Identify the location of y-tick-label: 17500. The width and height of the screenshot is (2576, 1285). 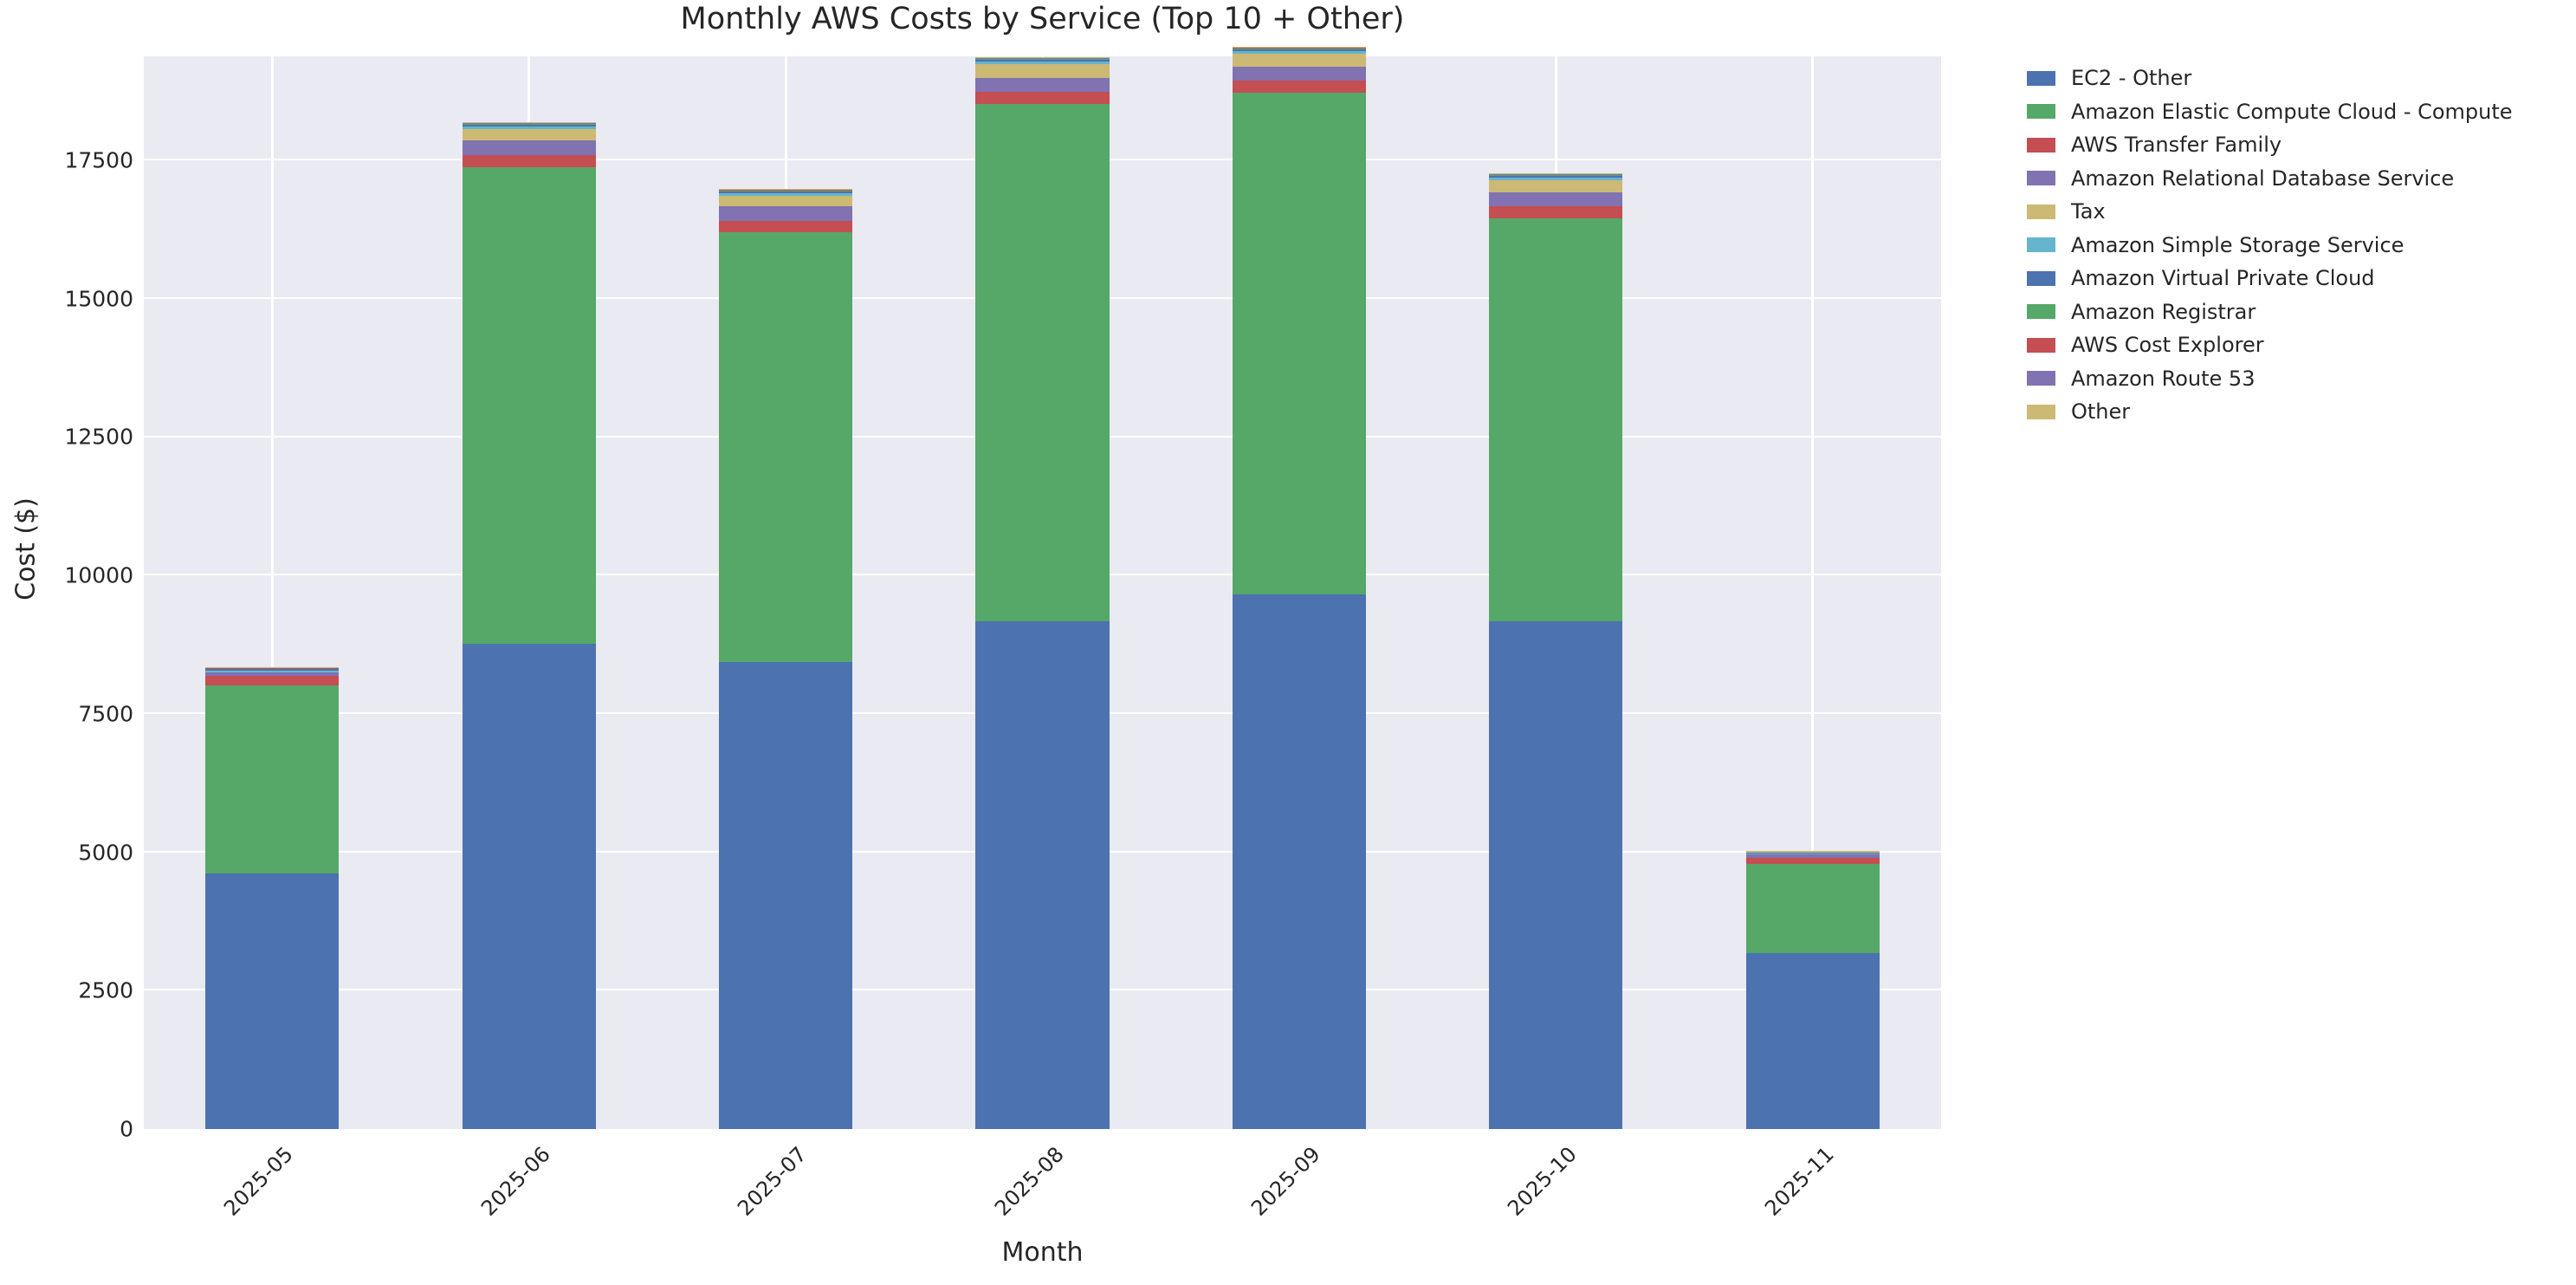
(98, 160).